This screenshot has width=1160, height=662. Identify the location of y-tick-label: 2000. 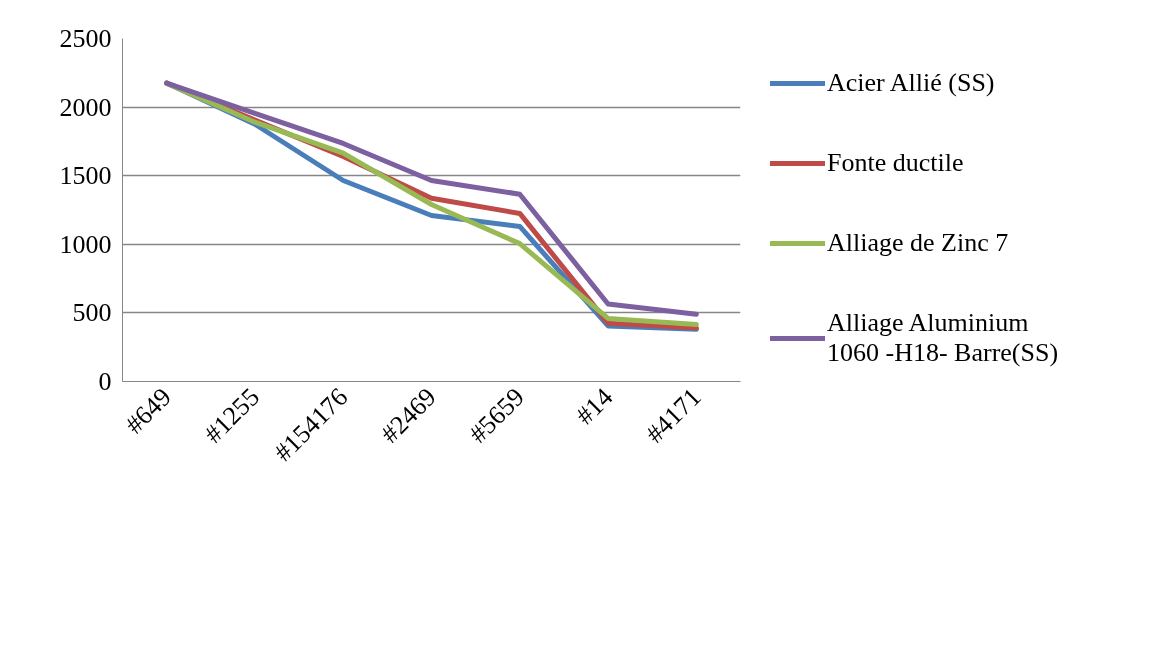
(85, 107).